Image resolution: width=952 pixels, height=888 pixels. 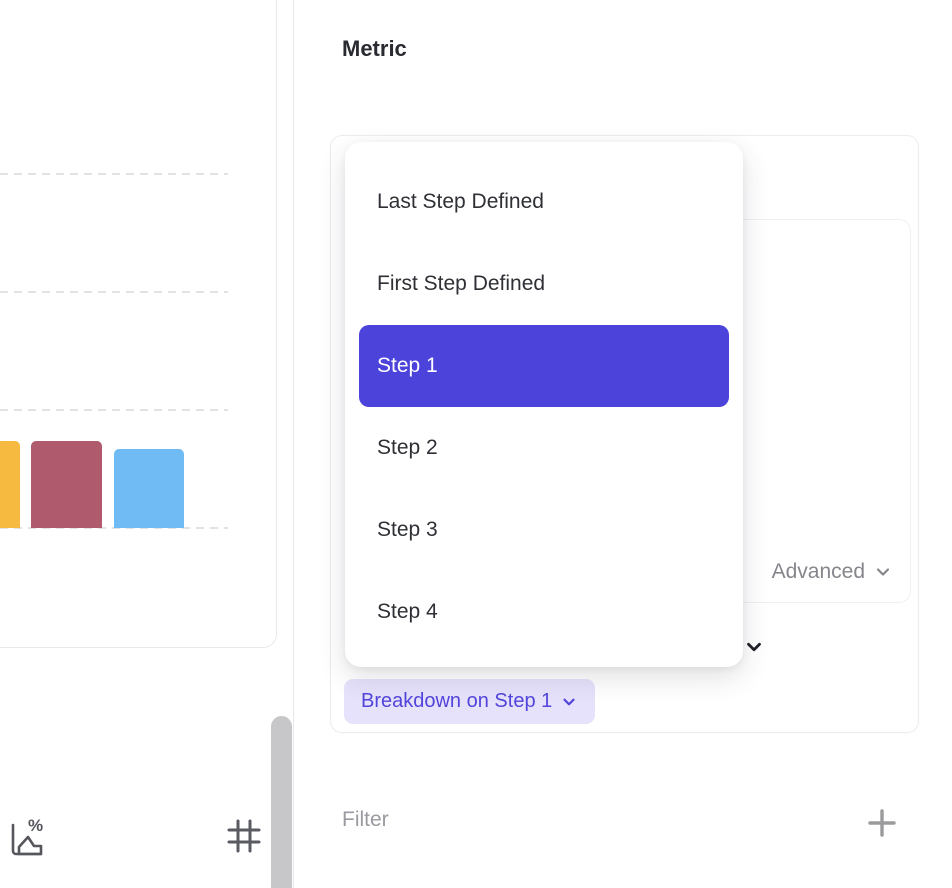 What do you see at coordinates (407, 447) in the screenshot?
I see `menu-item-step-2: Step 2` at bounding box center [407, 447].